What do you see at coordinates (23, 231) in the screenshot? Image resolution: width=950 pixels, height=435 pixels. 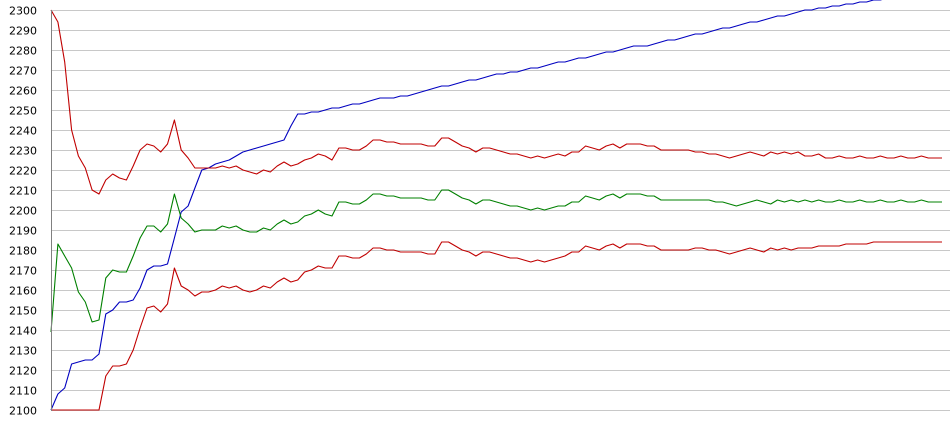 I see `y-tick-label: 2190` at bounding box center [23, 231].